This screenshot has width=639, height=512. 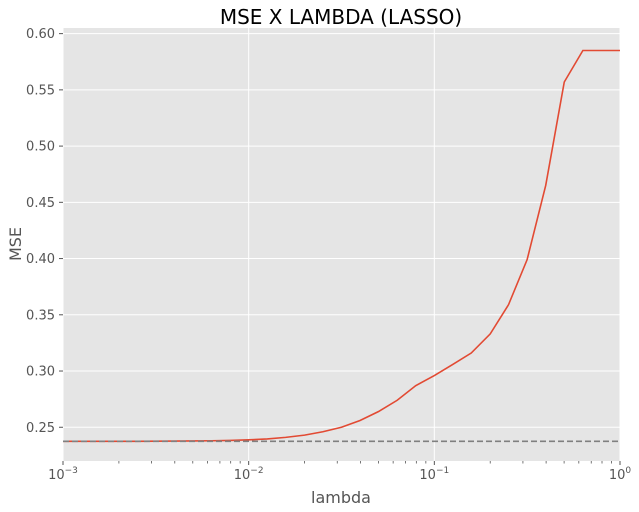 I want to click on y-tick-label: 0.50, so click(x=40, y=147).